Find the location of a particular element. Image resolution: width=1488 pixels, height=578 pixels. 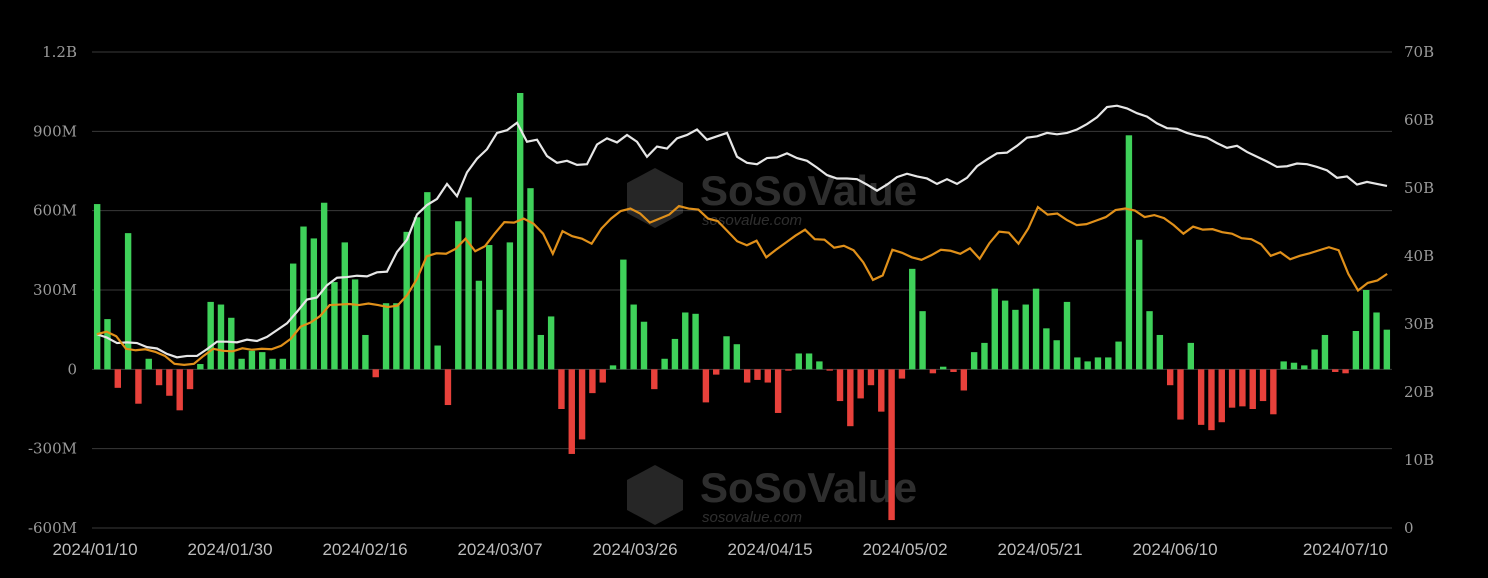

right-axis-tick-label: 60B is located at coordinates (1419, 120).